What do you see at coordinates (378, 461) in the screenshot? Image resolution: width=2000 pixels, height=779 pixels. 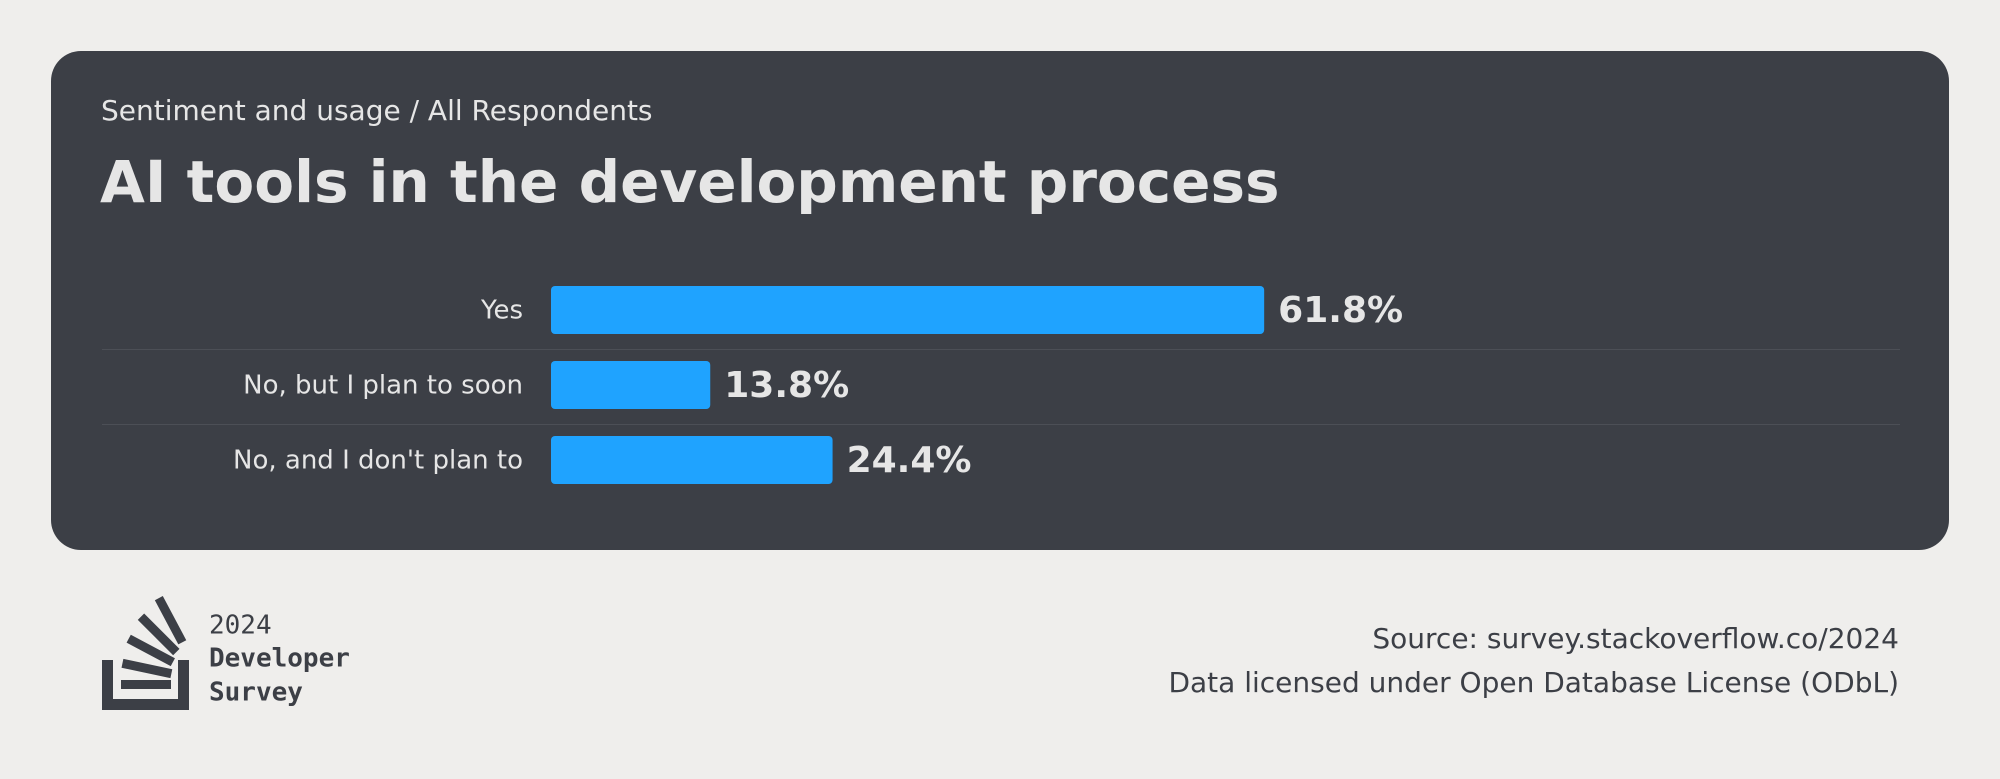 I see `category-label: No, and I don't plan to` at bounding box center [378, 461].